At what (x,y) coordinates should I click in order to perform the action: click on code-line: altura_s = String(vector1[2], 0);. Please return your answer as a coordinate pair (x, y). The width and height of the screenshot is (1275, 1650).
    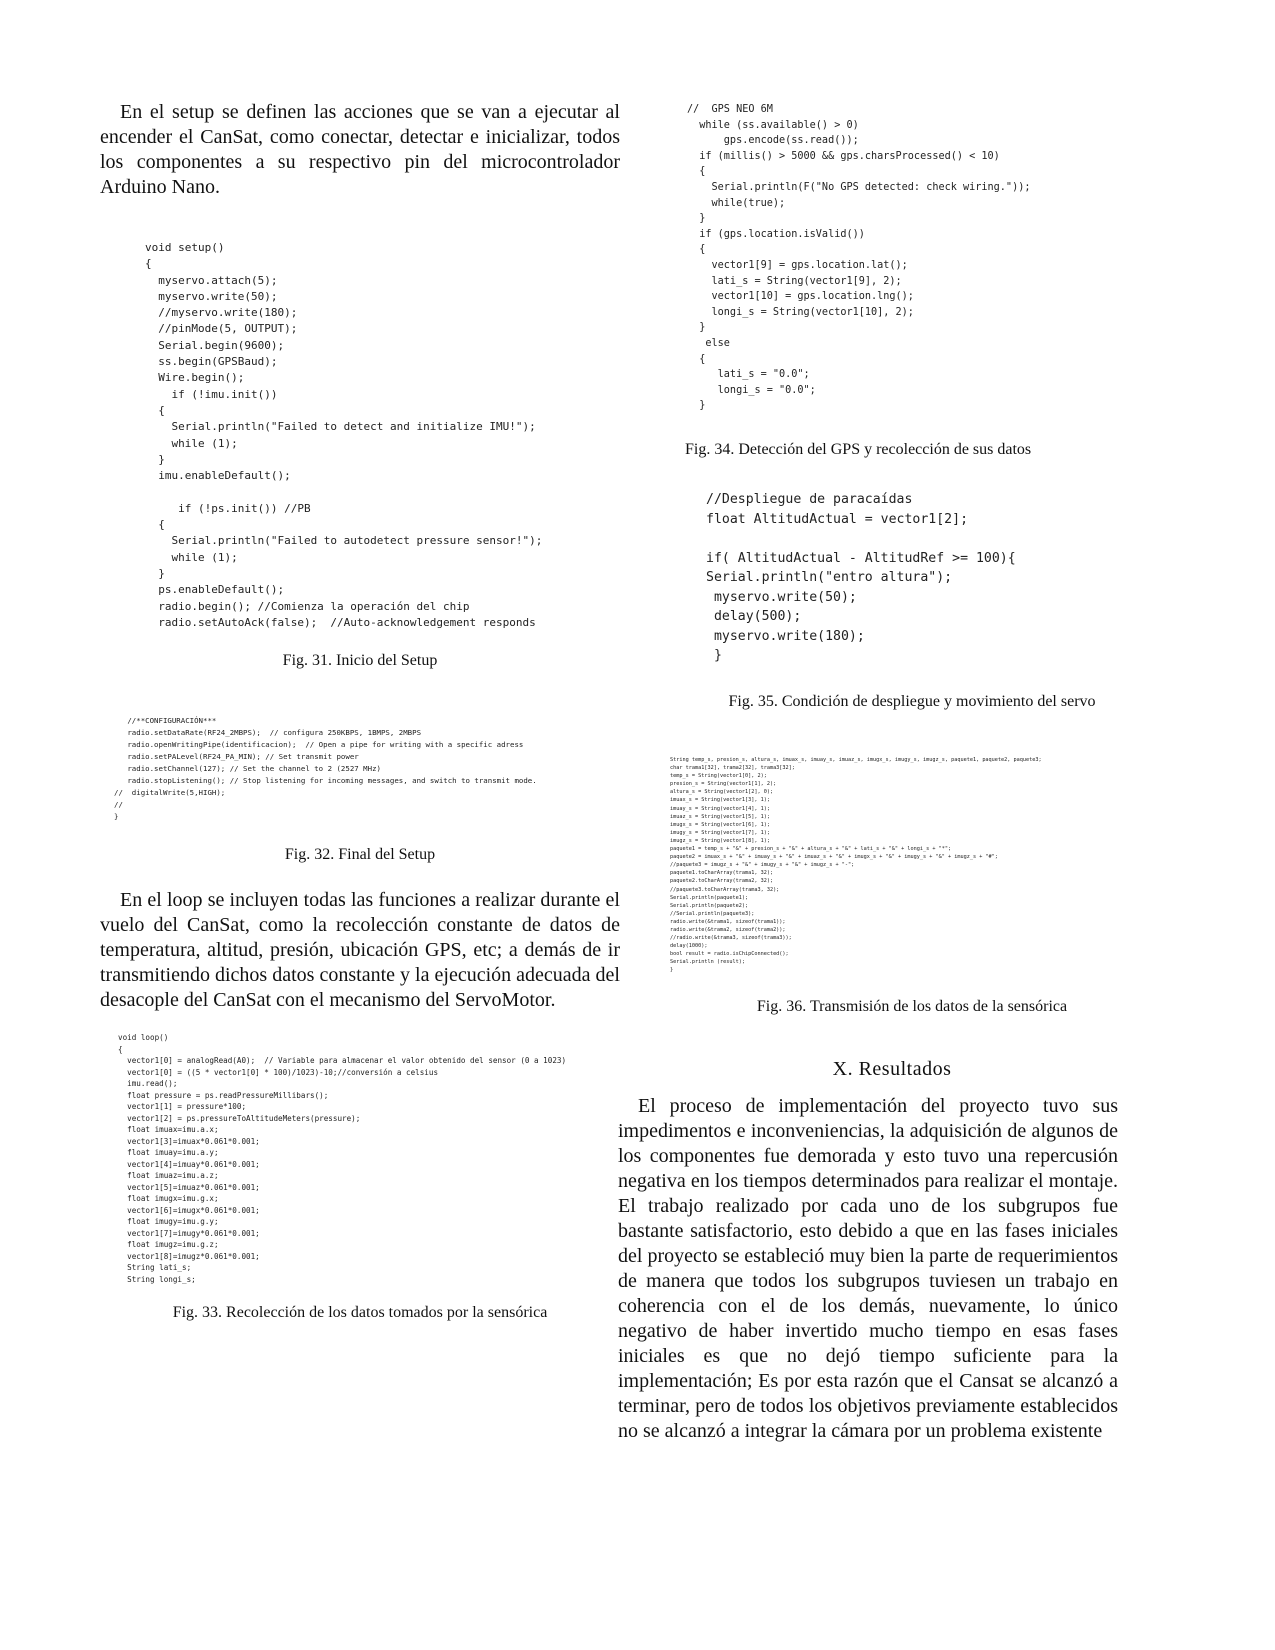
    Looking at the image, I should click on (722, 792).